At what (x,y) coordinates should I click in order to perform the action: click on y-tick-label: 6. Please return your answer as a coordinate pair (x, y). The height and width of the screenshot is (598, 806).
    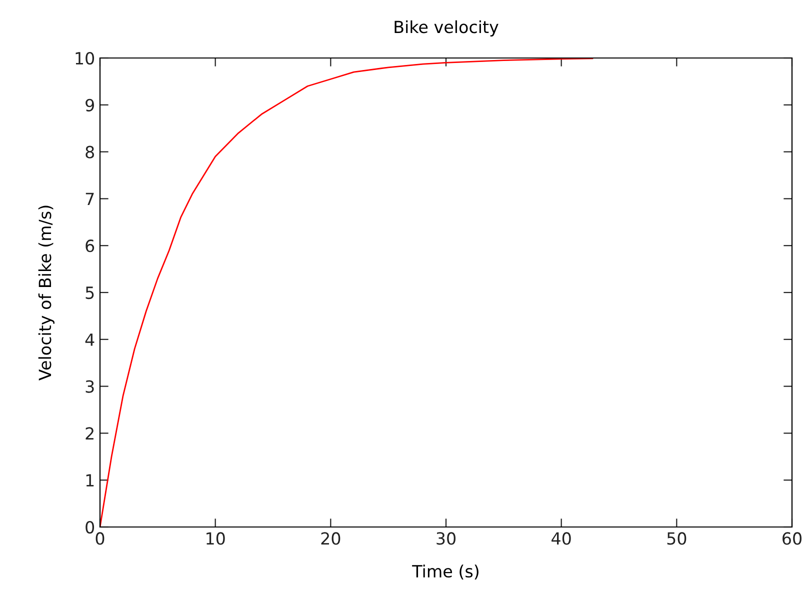
    Looking at the image, I should click on (90, 246).